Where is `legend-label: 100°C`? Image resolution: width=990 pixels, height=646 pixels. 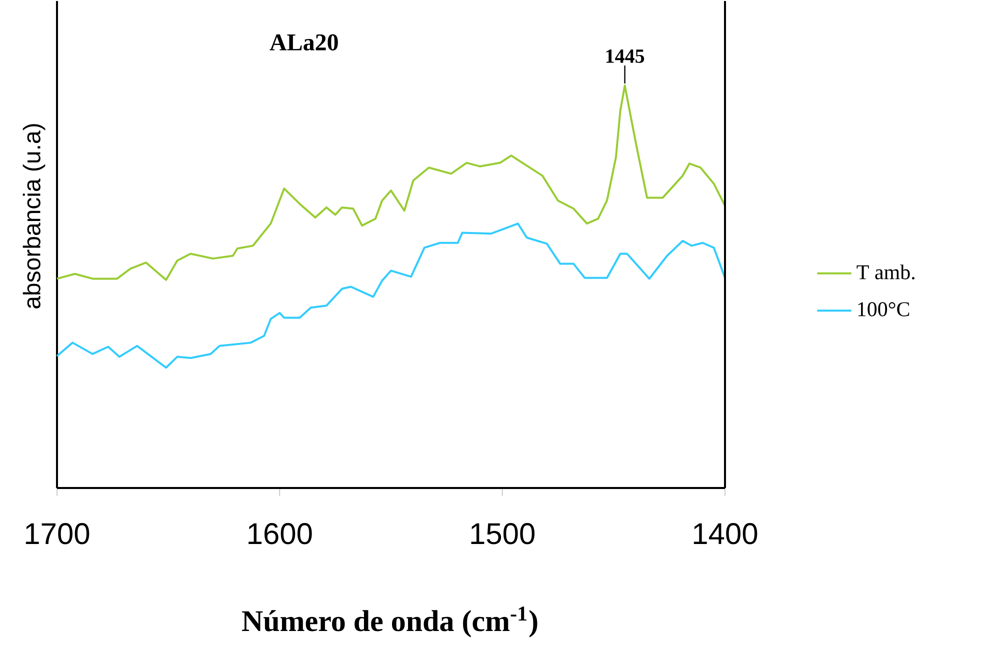 legend-label: 100°C is located at coordinates (884, 309).